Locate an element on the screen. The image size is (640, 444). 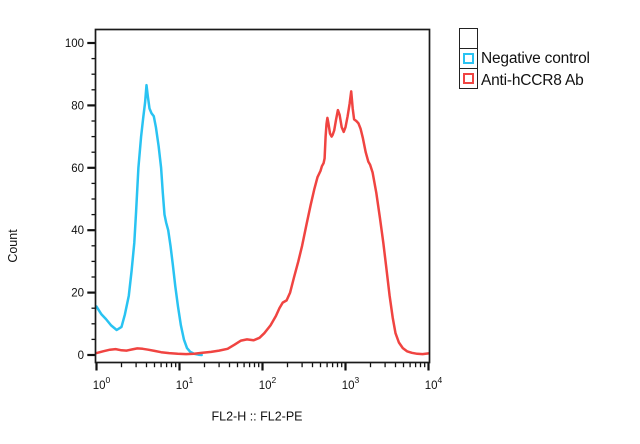
legend-labels: Negative control Anti-hCCR8 Ab is located at coordinates (535, 71).